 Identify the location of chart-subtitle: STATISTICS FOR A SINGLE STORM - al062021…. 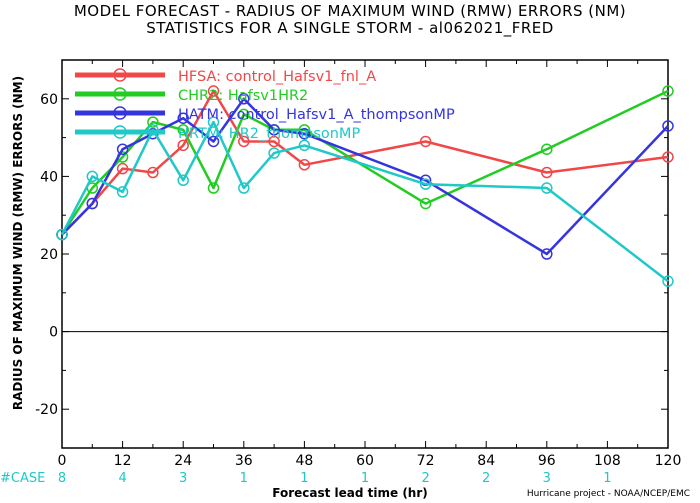
(350, 28).